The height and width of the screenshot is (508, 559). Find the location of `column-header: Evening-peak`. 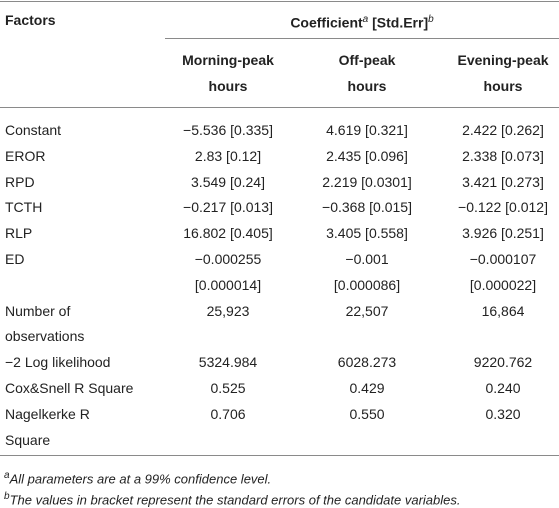

column-header: Evening-peak is located at coordinates (503, 60).